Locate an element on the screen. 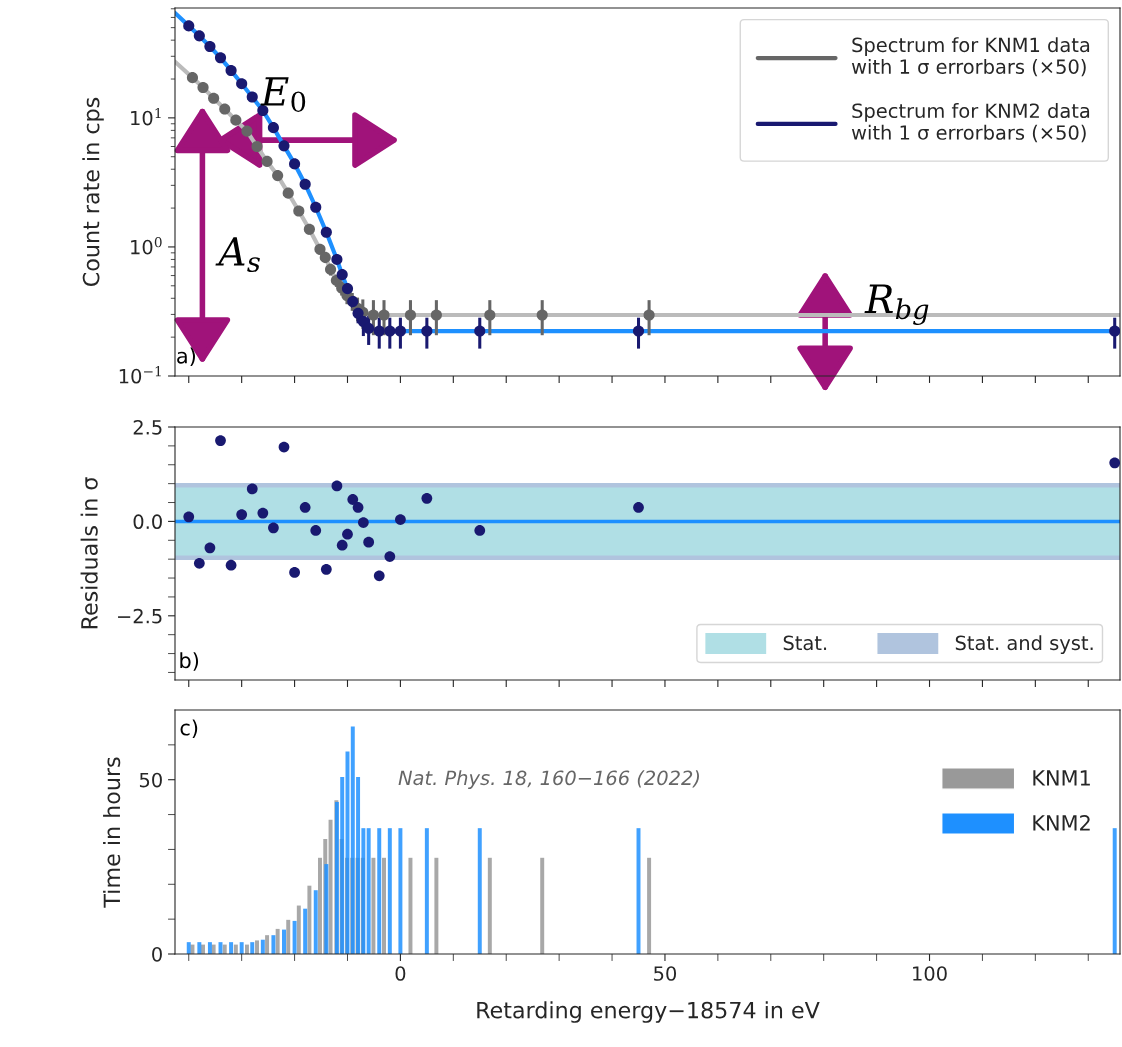  annotation: A$_{s}$ is located at coordinates (237, 255).